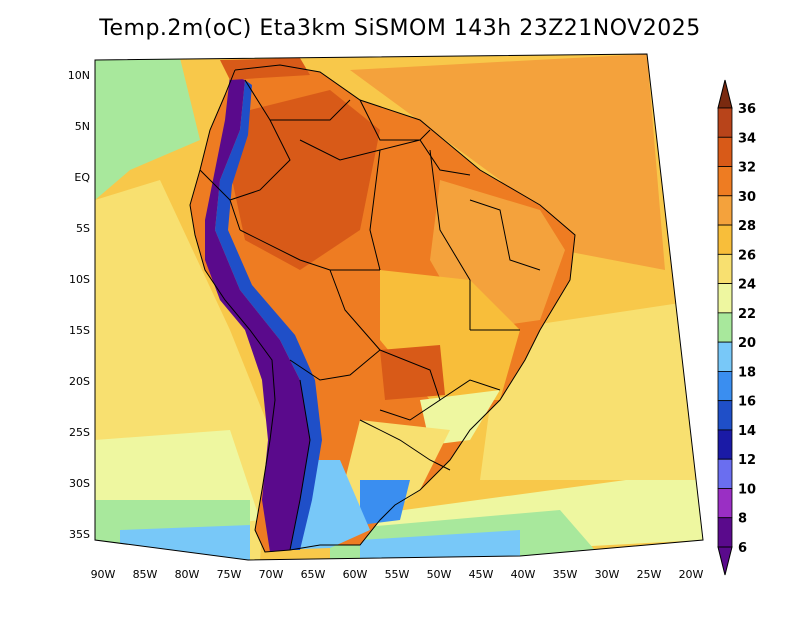 The width and height of the screenshot is (800, 618). Describe the element at coordinates (607, 574) in the screenshot. I see `lon-tick: 30W` at that location.